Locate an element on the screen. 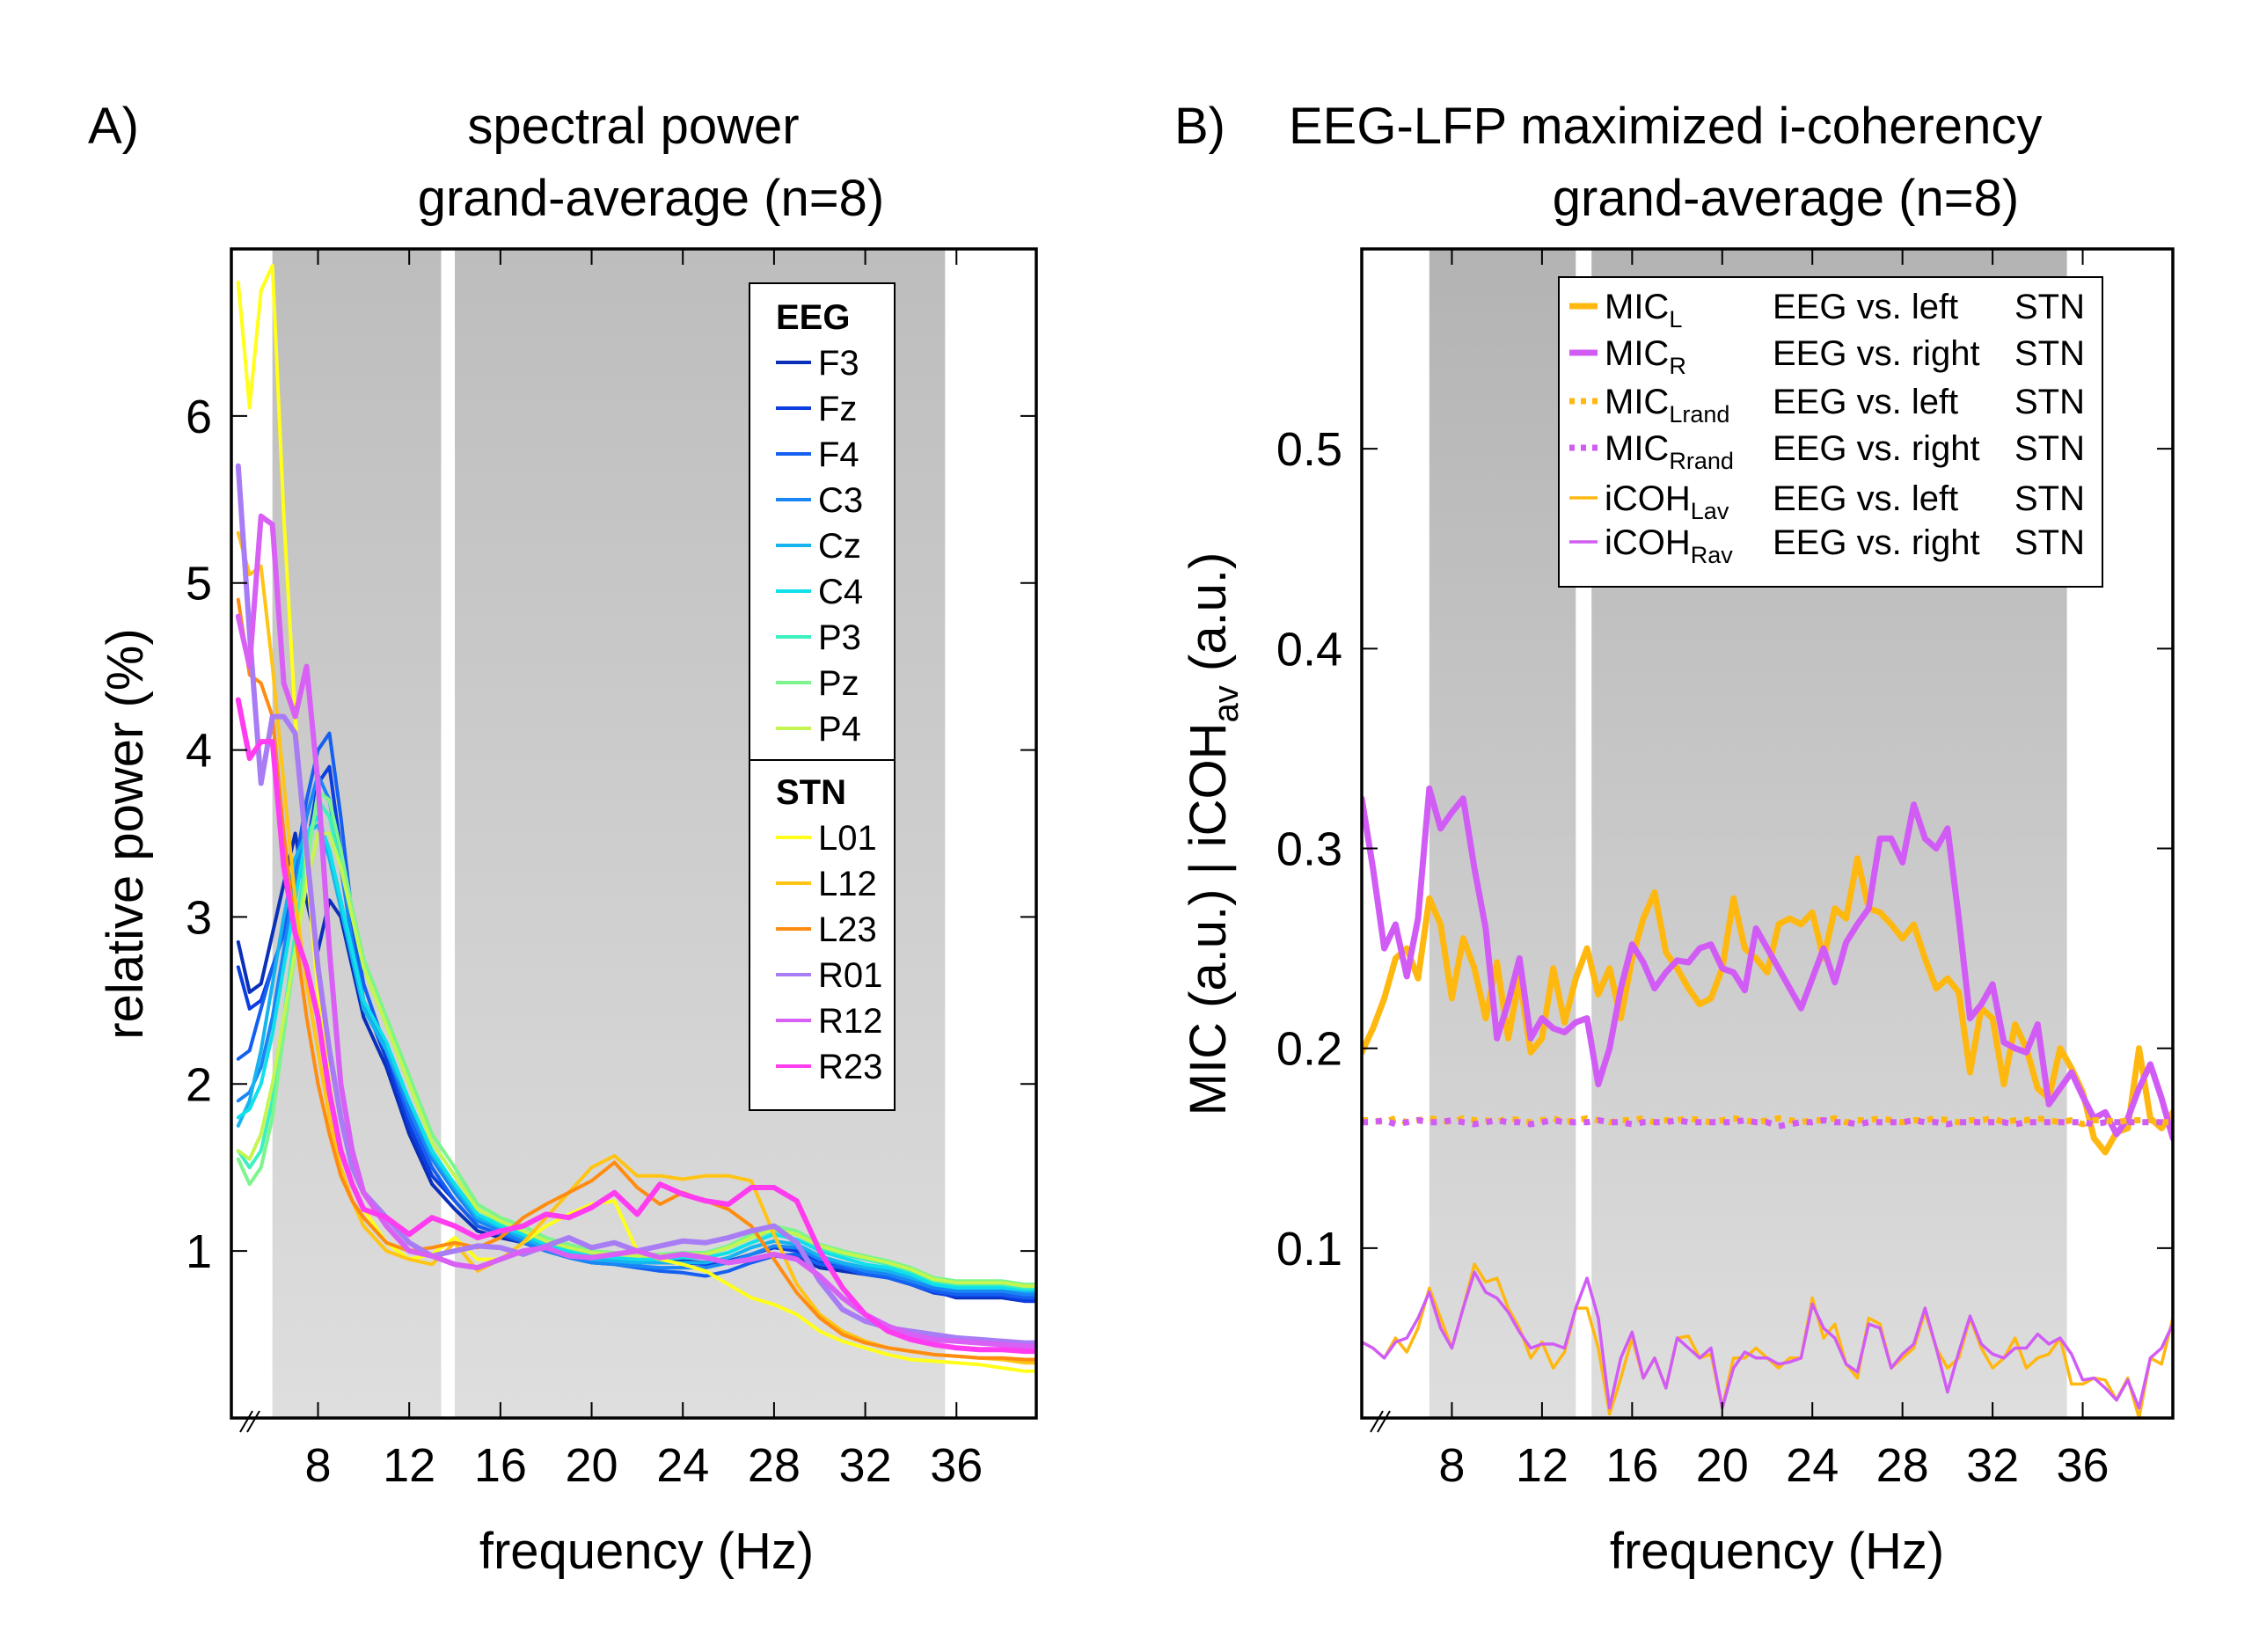 The image size is (2252, 1652). legend-label: MICL is located at coordinates (1643, 311).